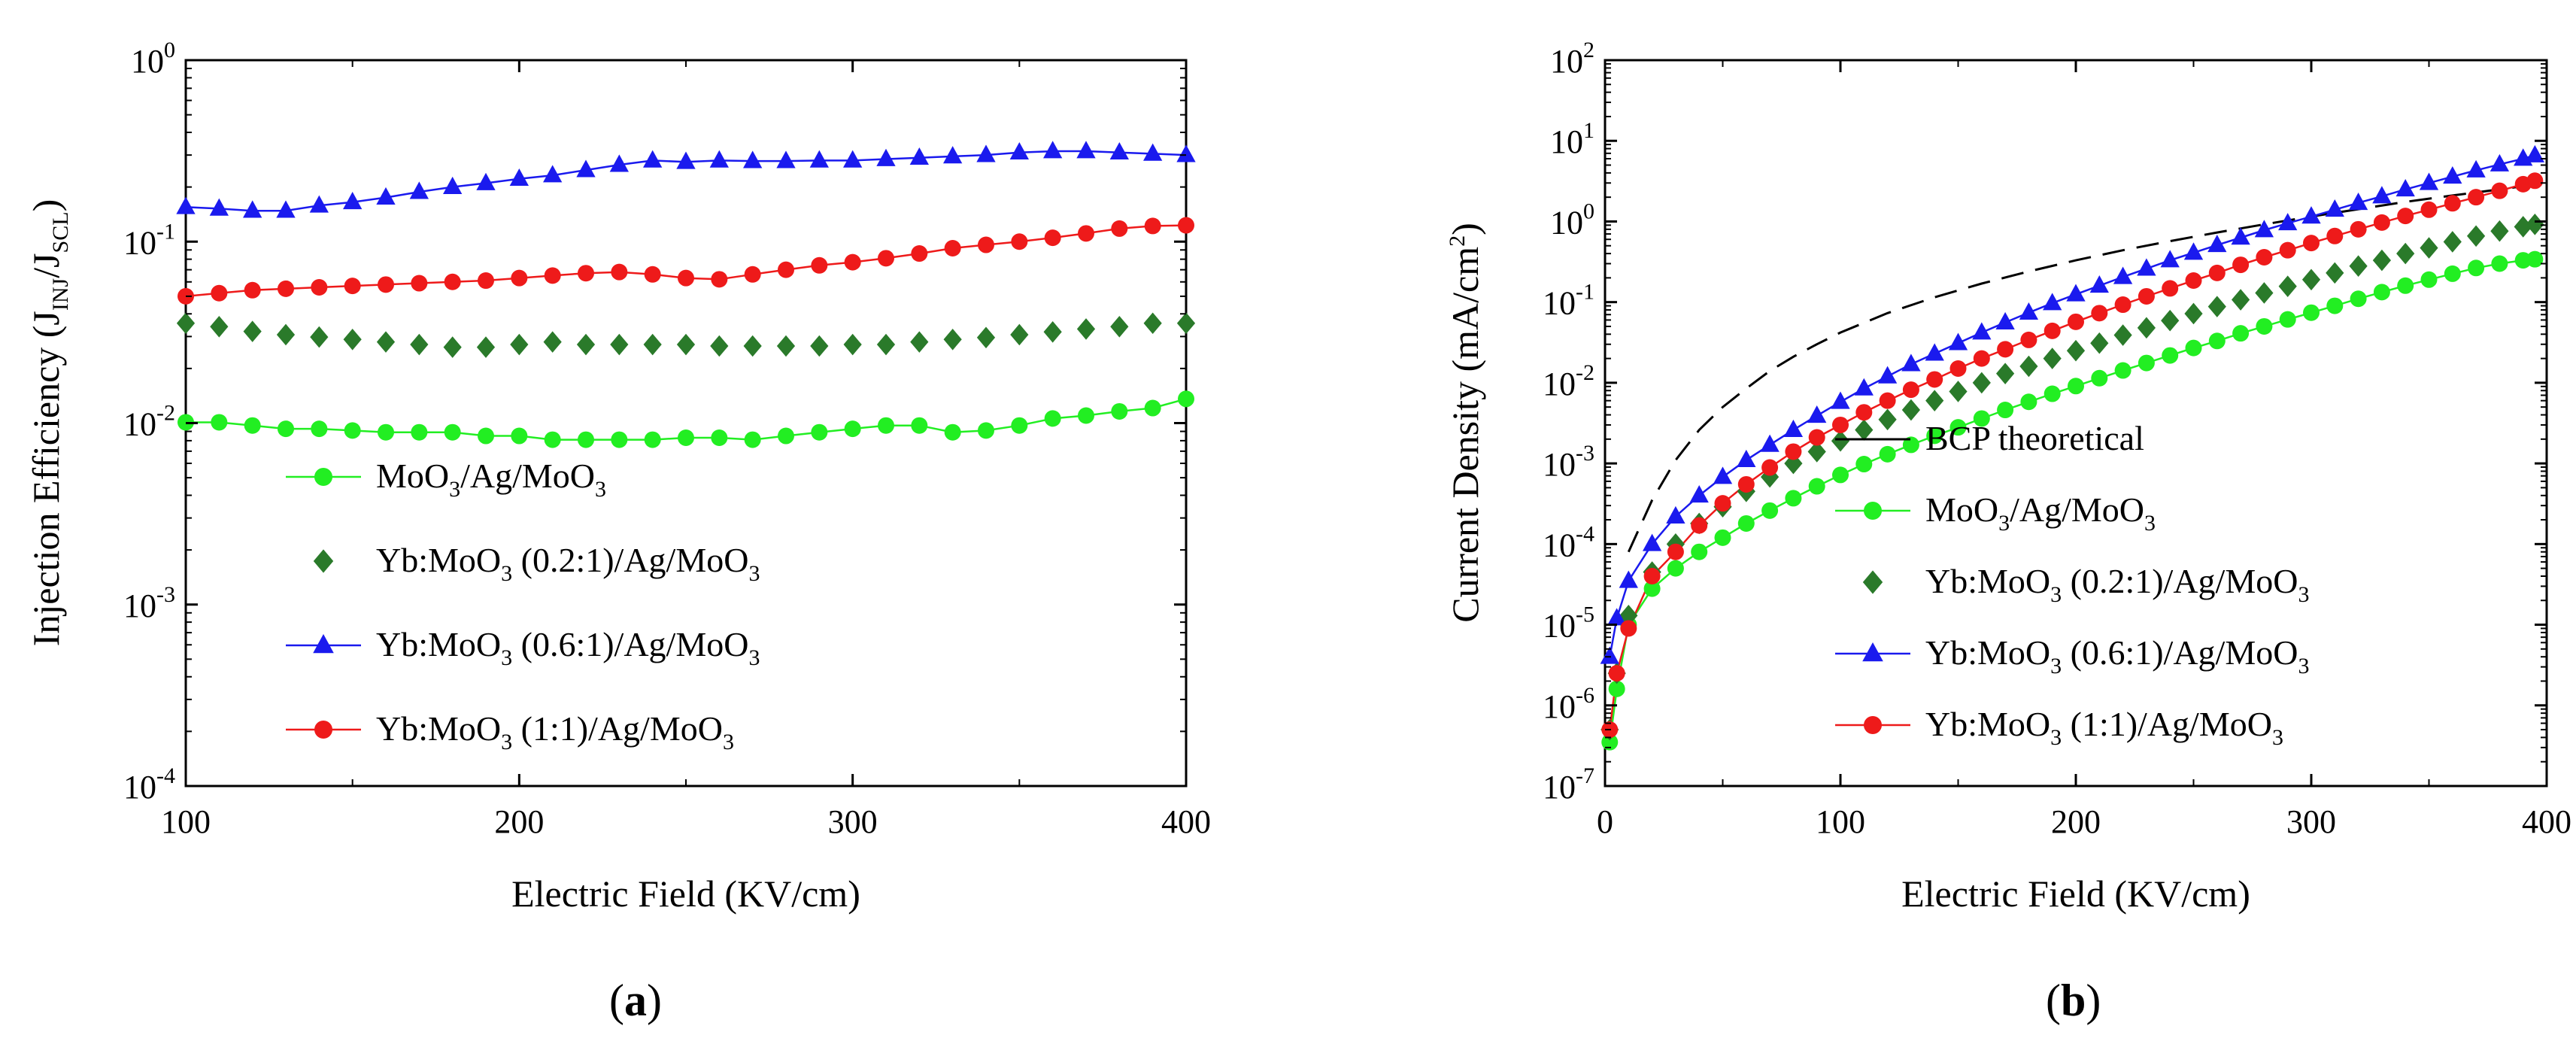  Describe the element at coordinates (149, 784) in the screenshot. I see `y-tick-label: 10⁻⁴` at that location.